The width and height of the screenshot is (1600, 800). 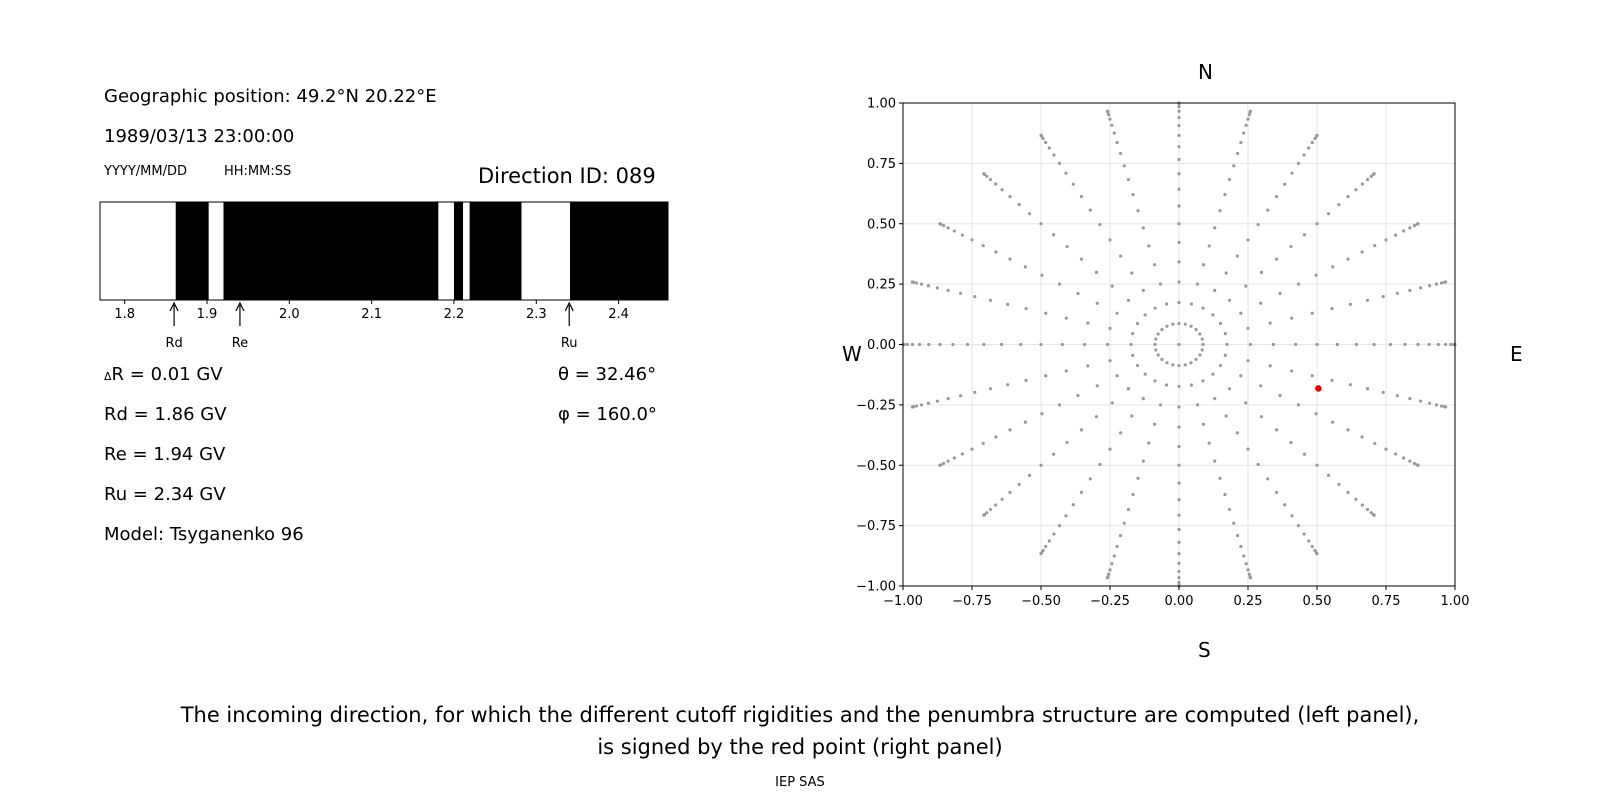 I want to click on model-label: Model: Tsyganenko 96, so click(x=204, y=534).